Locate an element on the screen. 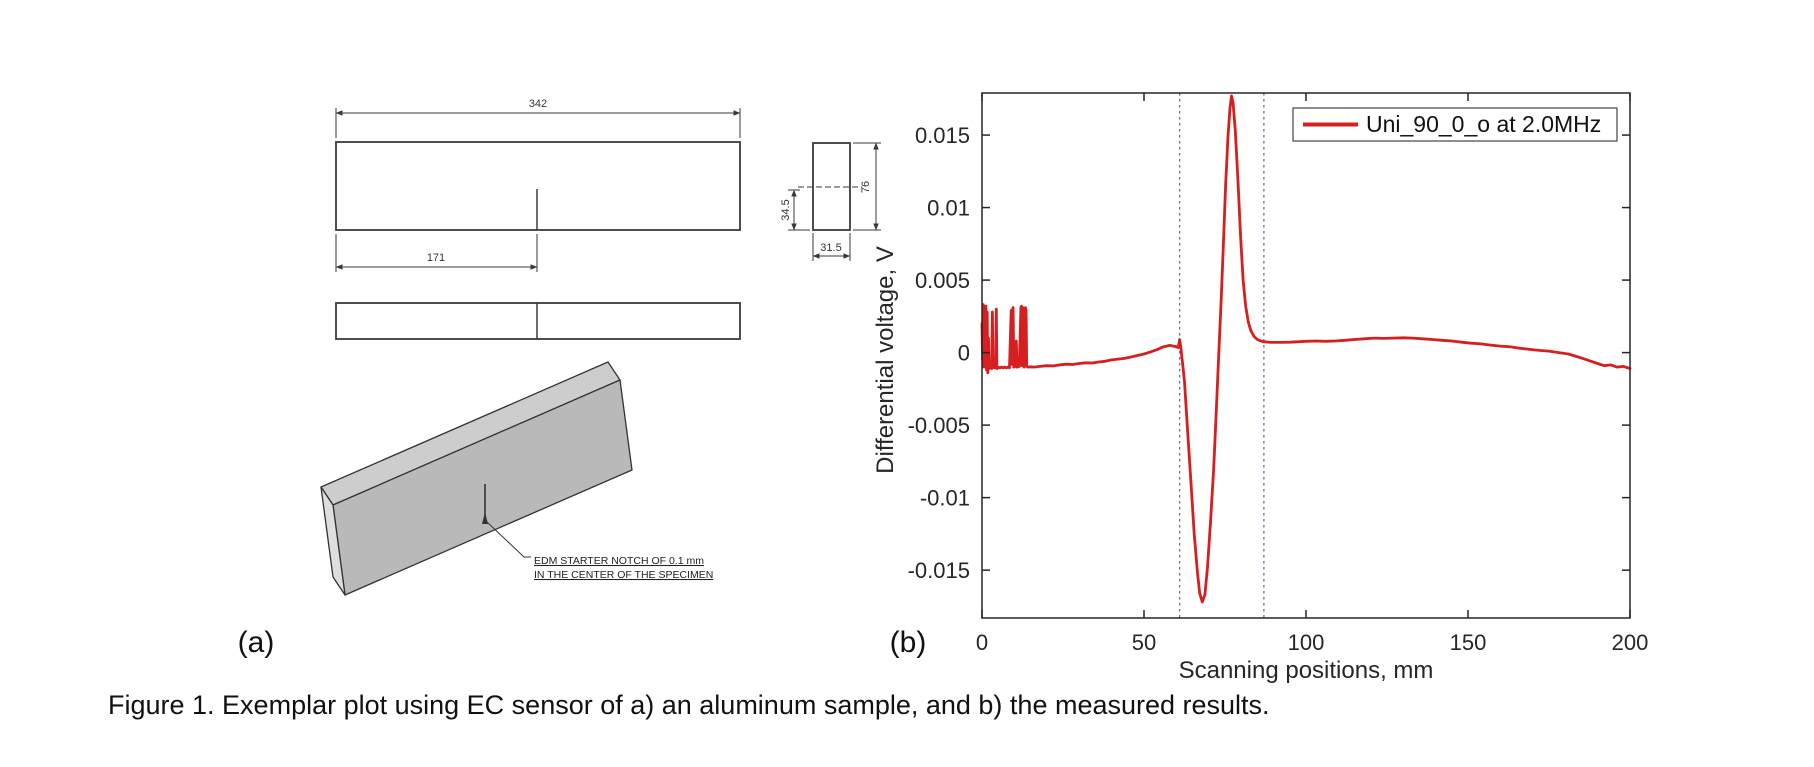  y-axis-label: Differential voltage, V is located at coordinates (885, 360).